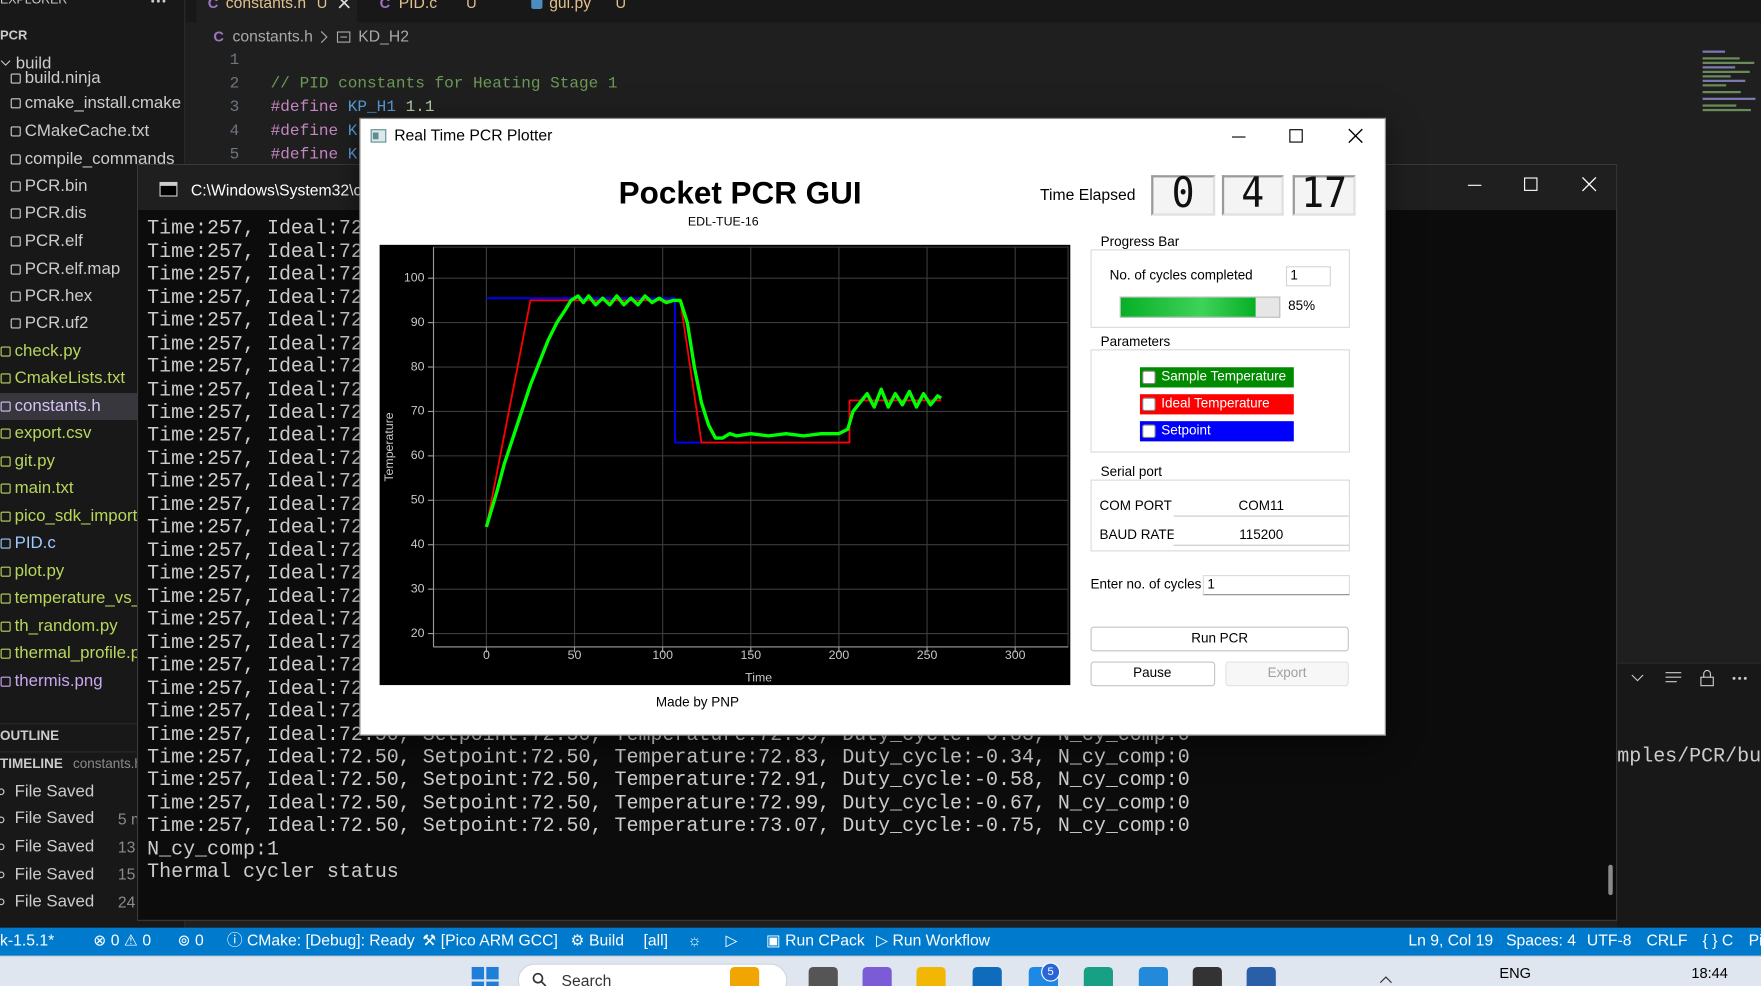  Describe the element at coordinates (87, 131) in the screenshot. I see `file-item: CMakeCache.txt` at that location.